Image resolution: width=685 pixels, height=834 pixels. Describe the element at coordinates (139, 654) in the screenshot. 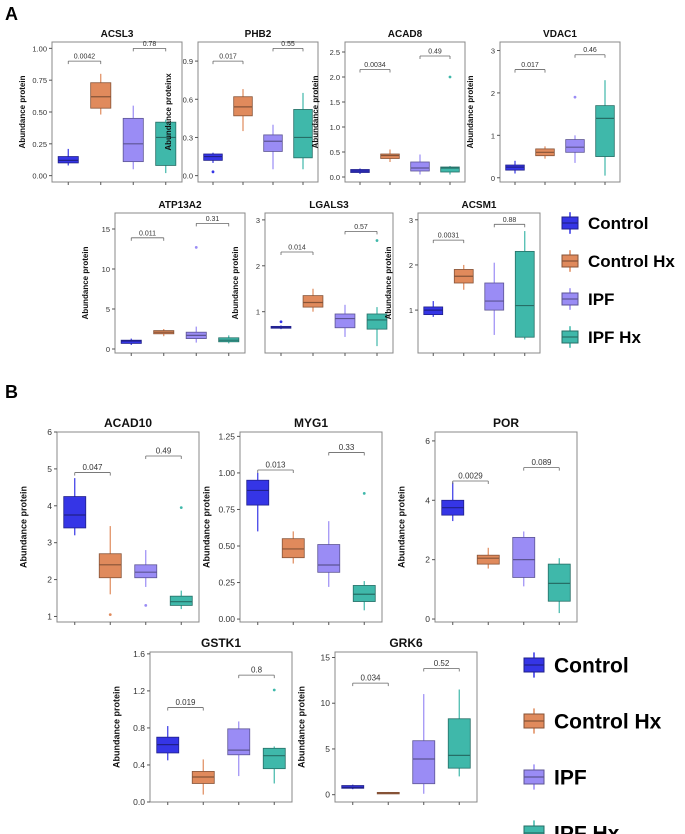

I see `y-tick-label: 1.6` at that location.